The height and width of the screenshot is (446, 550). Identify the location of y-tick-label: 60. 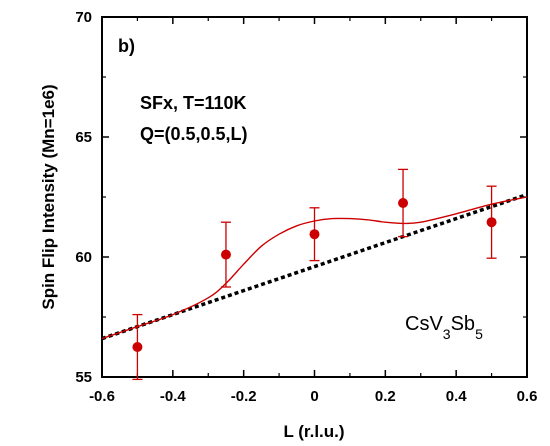
(83, 257).